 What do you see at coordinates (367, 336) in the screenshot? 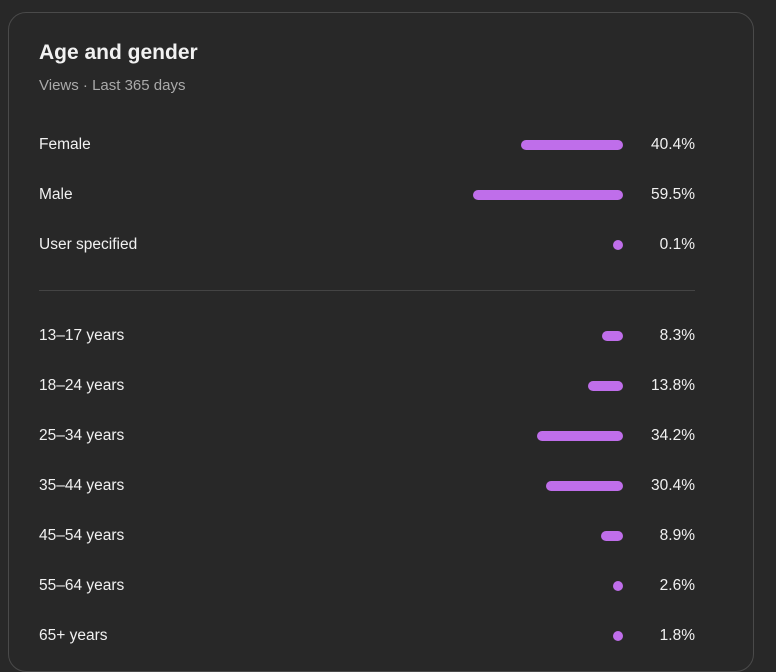
I see `age-row: 13–17 years 8.3%` at bounding box center [367, 336].